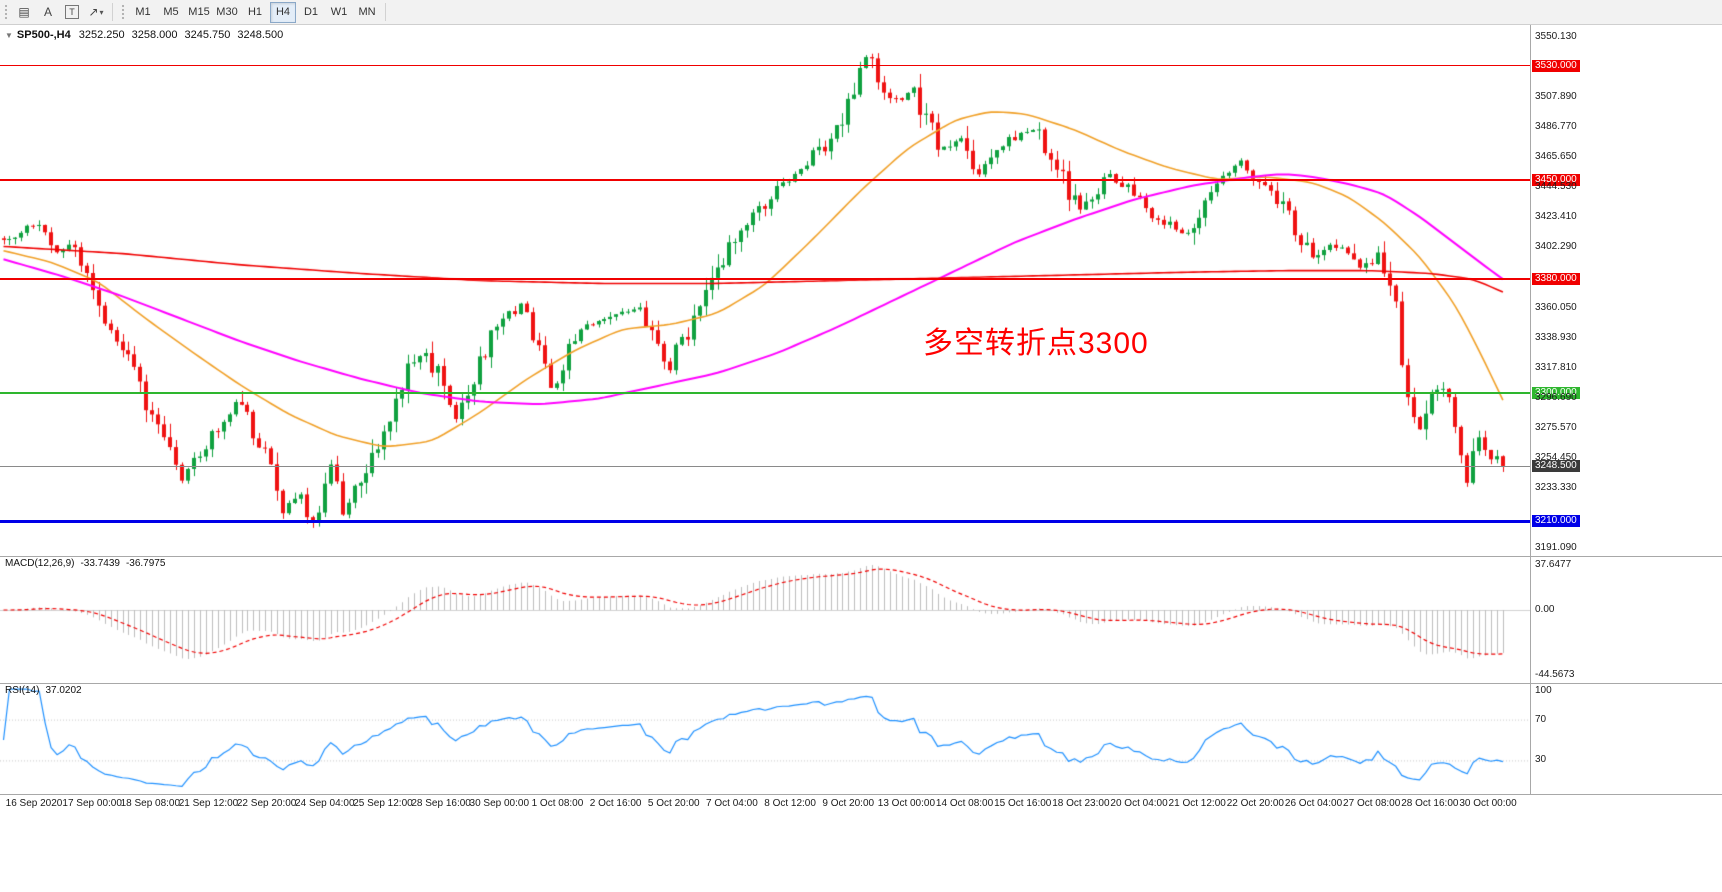 The image size is (1722, 892). What do you see at coordinates (43, 35) in the screenshot?
I see `symbol-period-label: SP500-,H4` at bounding box center [43, 35].